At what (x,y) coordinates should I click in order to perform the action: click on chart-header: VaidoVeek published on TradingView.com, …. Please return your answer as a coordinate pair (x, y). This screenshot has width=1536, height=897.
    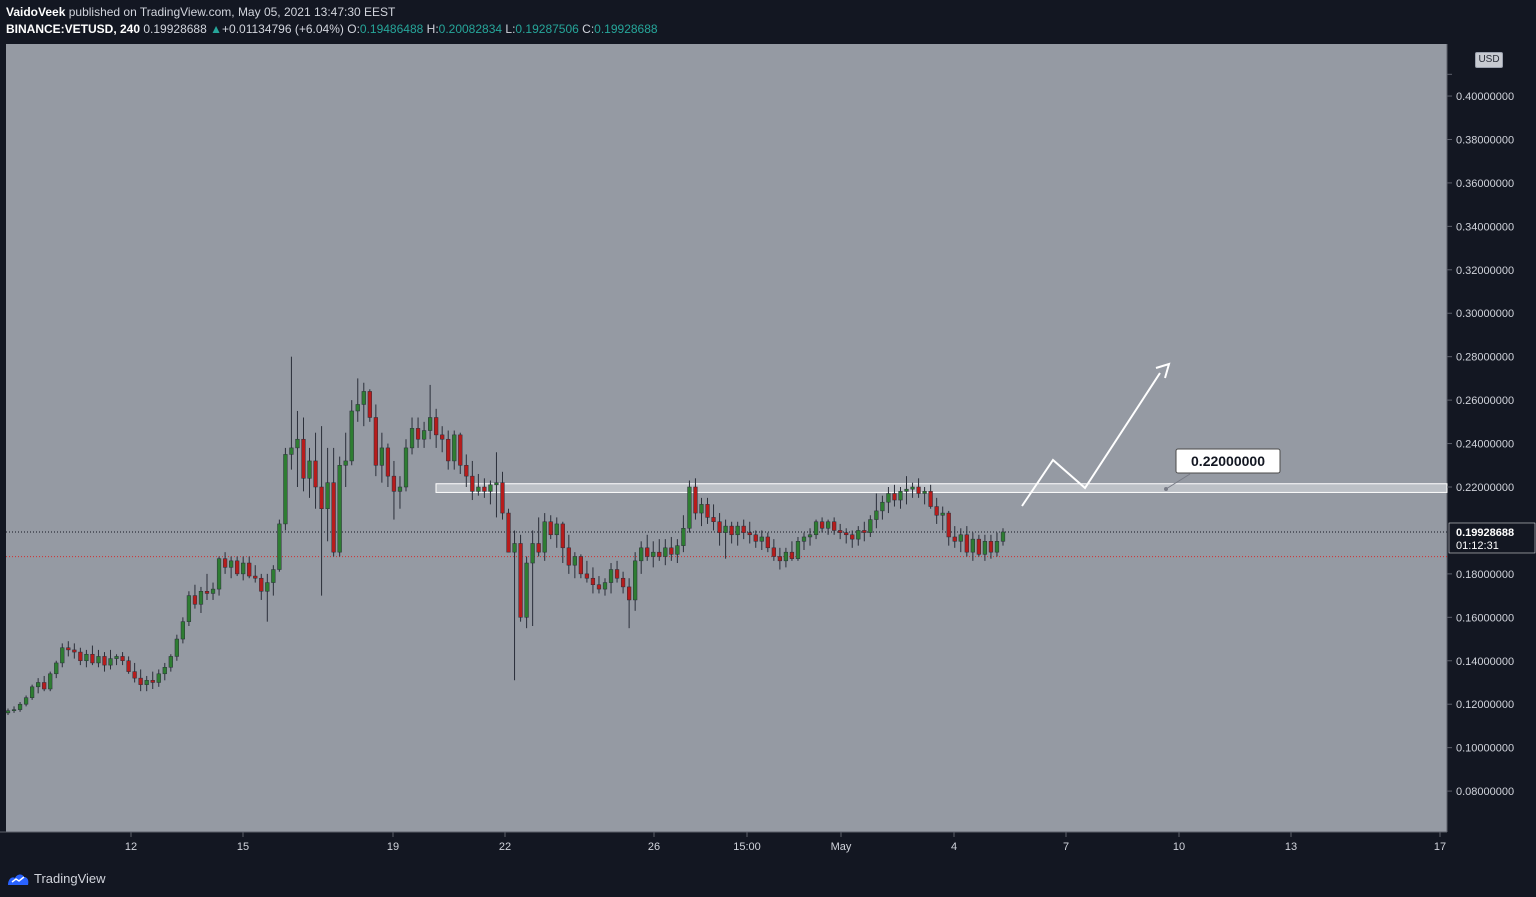
    Looking at the image, I should click on (768, 22).